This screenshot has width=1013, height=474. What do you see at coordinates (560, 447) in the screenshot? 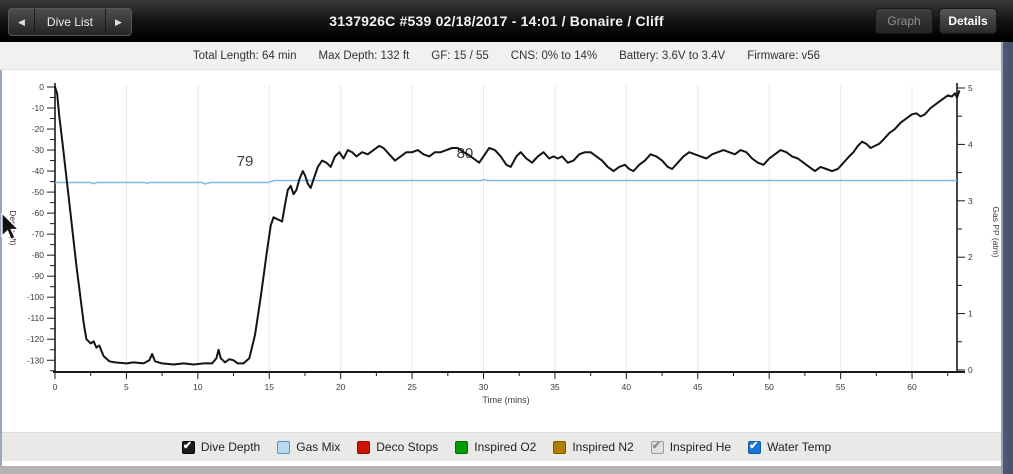
I see `inspired-n2-checkbox` at bounding box center [560, 447].